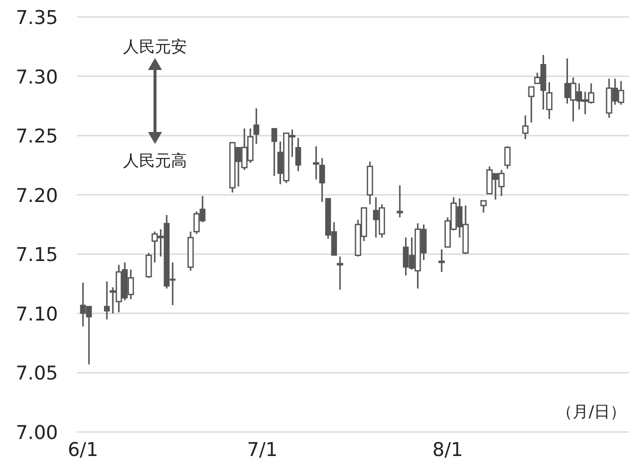 This screenshot has height=460, width=629. I want to click on y-tick-label: 7.20, so click(37, 195).